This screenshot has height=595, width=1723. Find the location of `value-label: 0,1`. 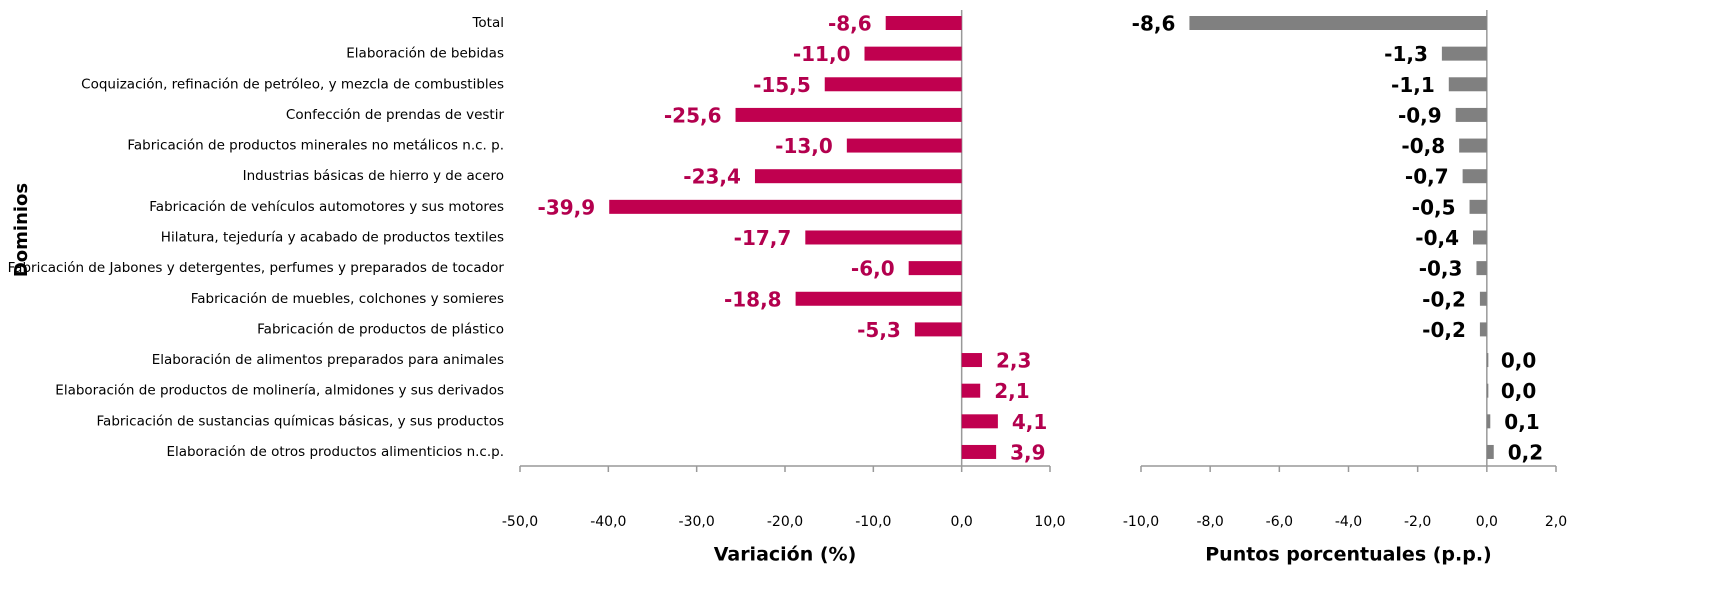

value-label: 0,1 is located at coordinates (1521, 422).